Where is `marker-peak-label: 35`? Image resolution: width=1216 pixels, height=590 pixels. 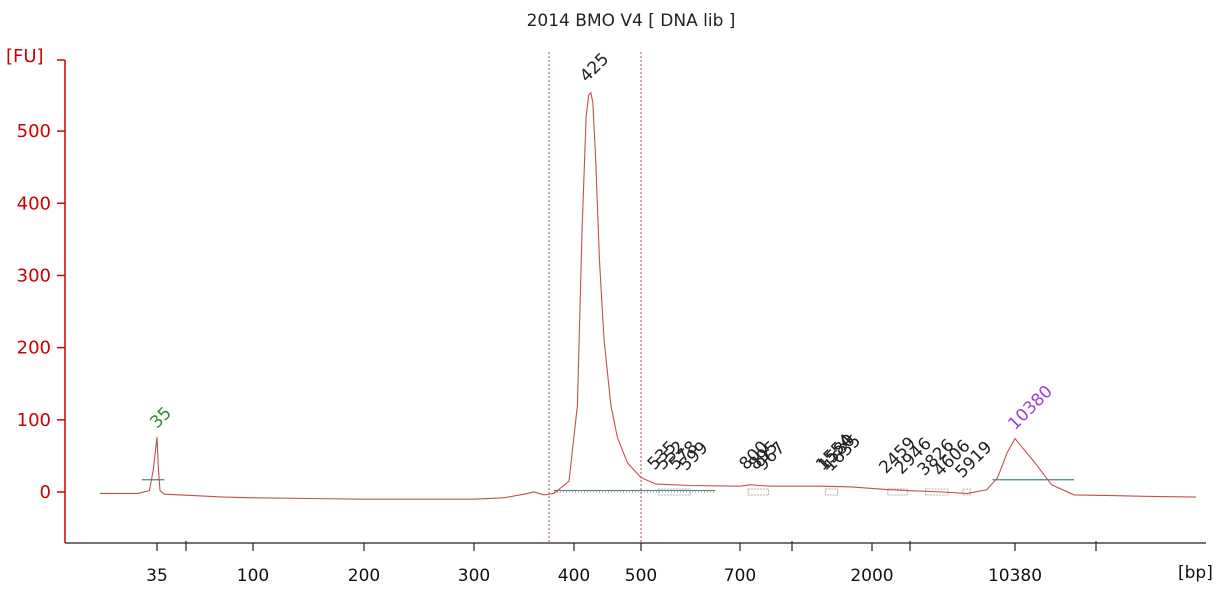 marker-peak-label: 35 is located at coordinates (160, 417).